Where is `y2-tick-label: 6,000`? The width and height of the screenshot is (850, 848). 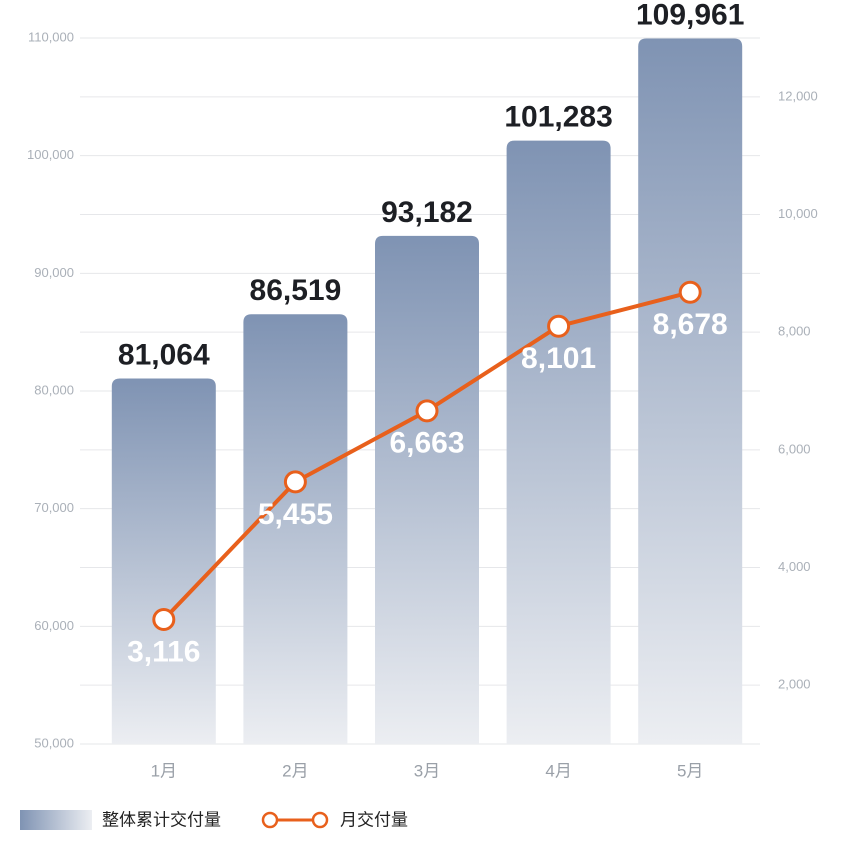
y2-tick-label: 6,000 is located at coordinates (794, 448).